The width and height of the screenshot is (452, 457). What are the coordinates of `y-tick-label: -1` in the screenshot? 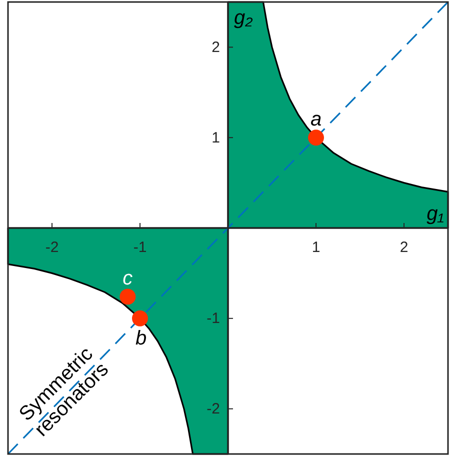 It's located at (213, 319).